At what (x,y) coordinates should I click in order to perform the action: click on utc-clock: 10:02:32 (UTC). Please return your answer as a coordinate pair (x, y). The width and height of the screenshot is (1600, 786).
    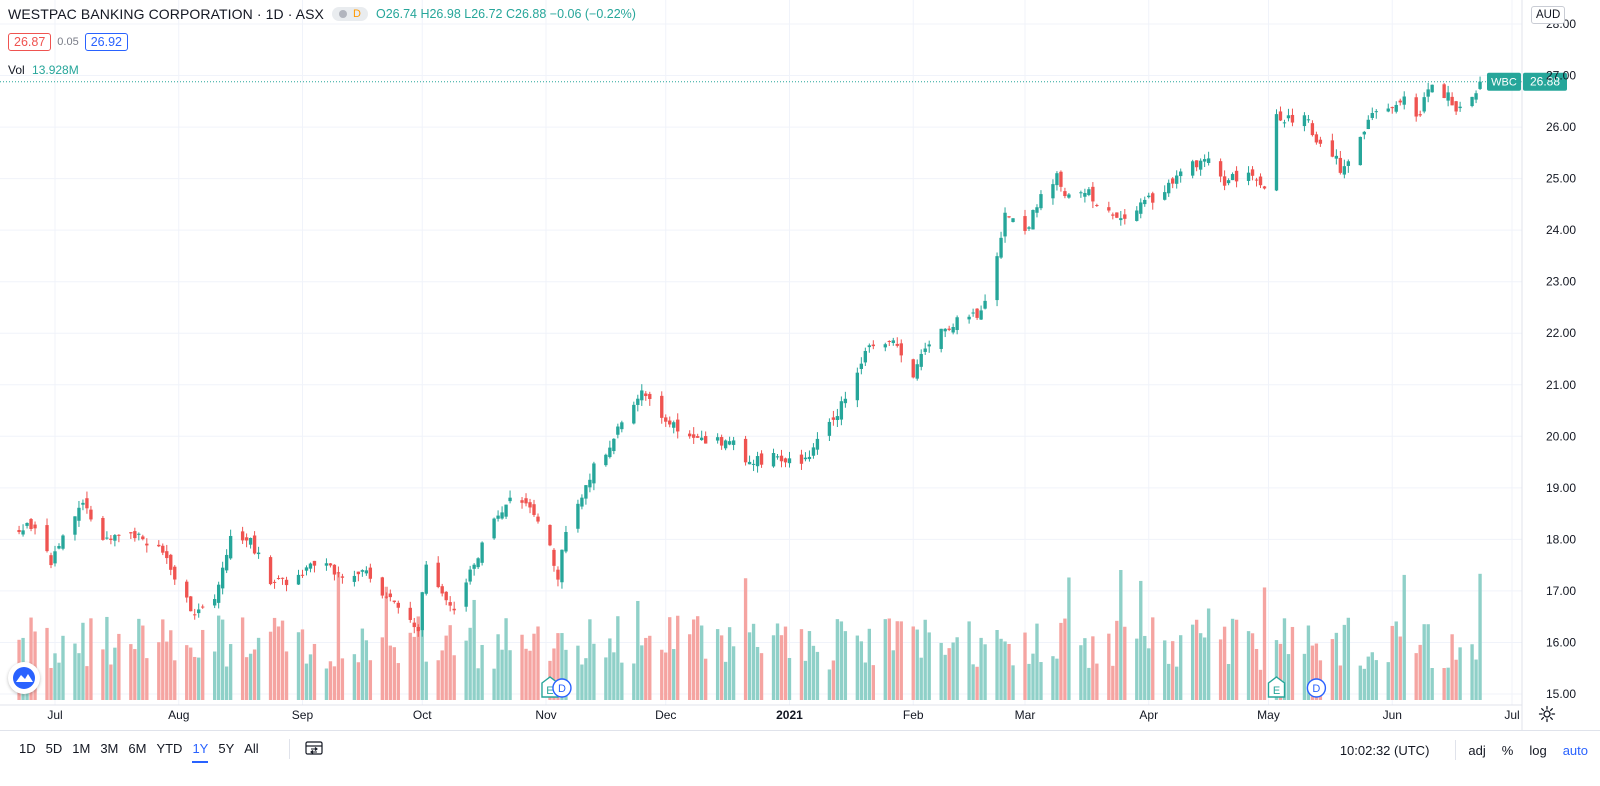
    Looking at the image, I should click on (1384, 750).